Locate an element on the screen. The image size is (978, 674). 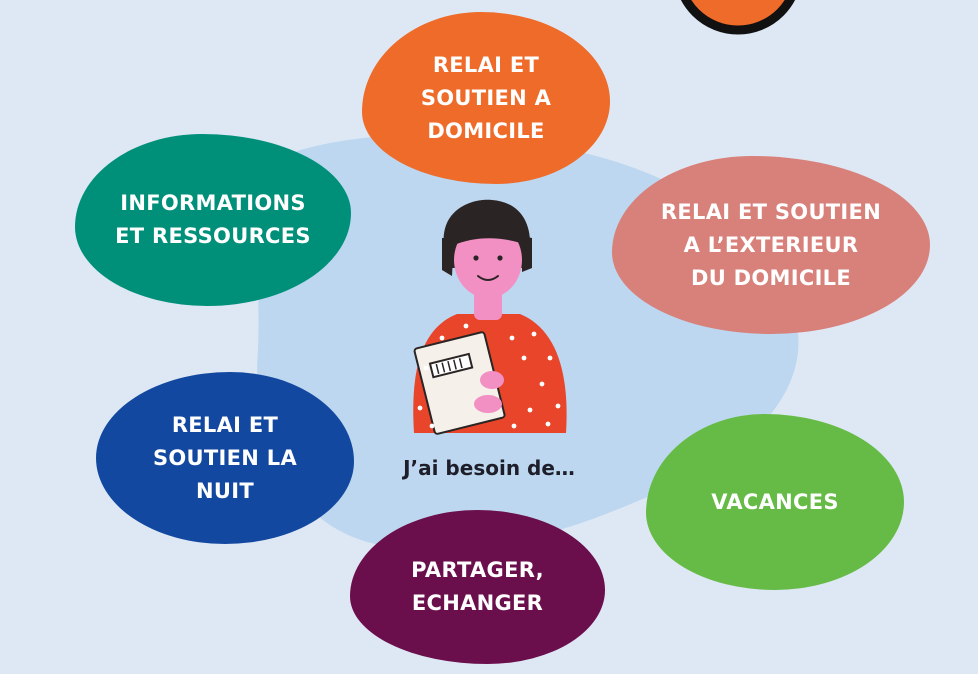
bubble-partager-echanger: PARTAGER, ECHANGER is located at coordinates (477, 587).